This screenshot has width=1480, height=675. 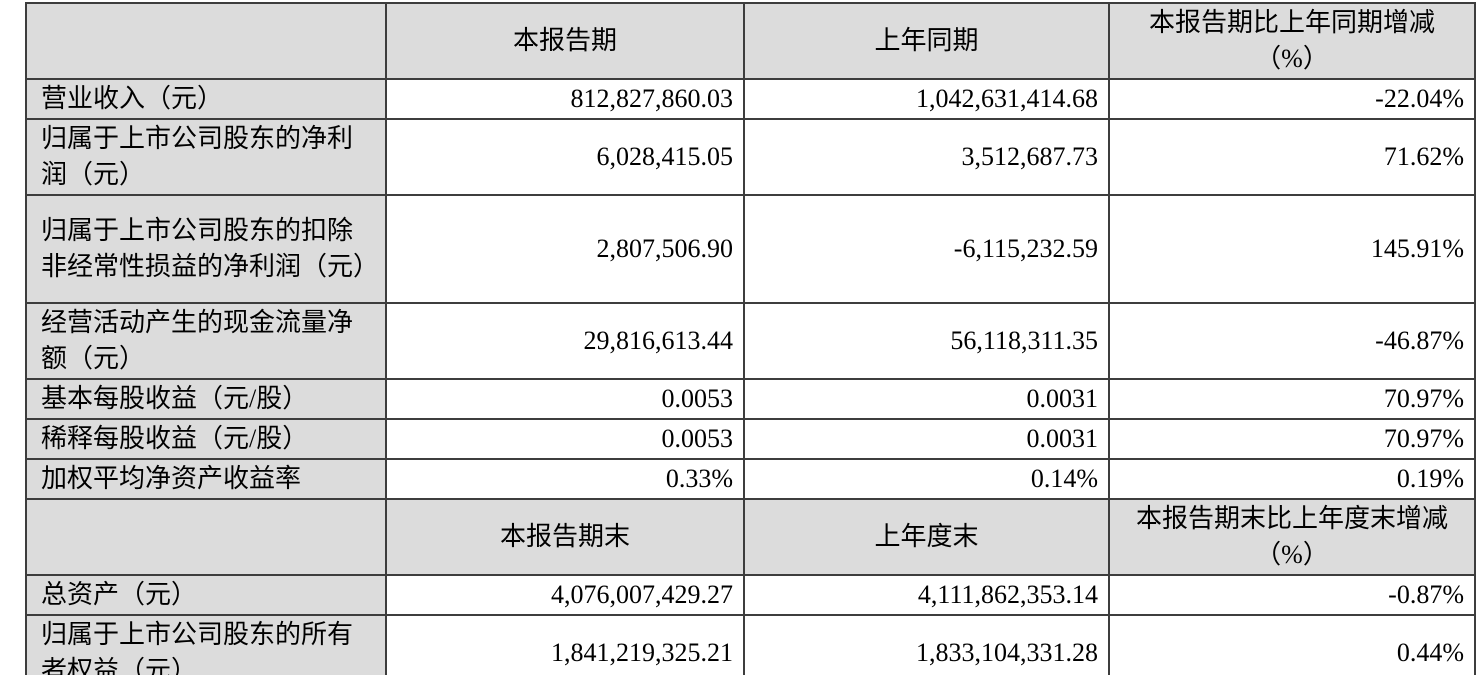 I want to click on section1-header-row: 本报告期 上年同期 本报告期比上年同期增减 （%）, so click(x=750, y=41).